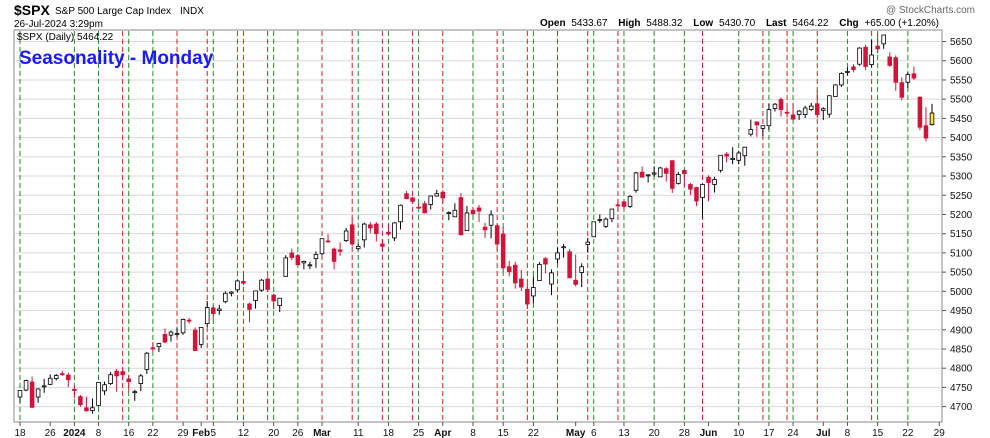 This screenshot has height=438, width=990. What do you see at coordinates (629, 23) in the screenshot?
I see `high-label: High` at bounding box center [629, 23].